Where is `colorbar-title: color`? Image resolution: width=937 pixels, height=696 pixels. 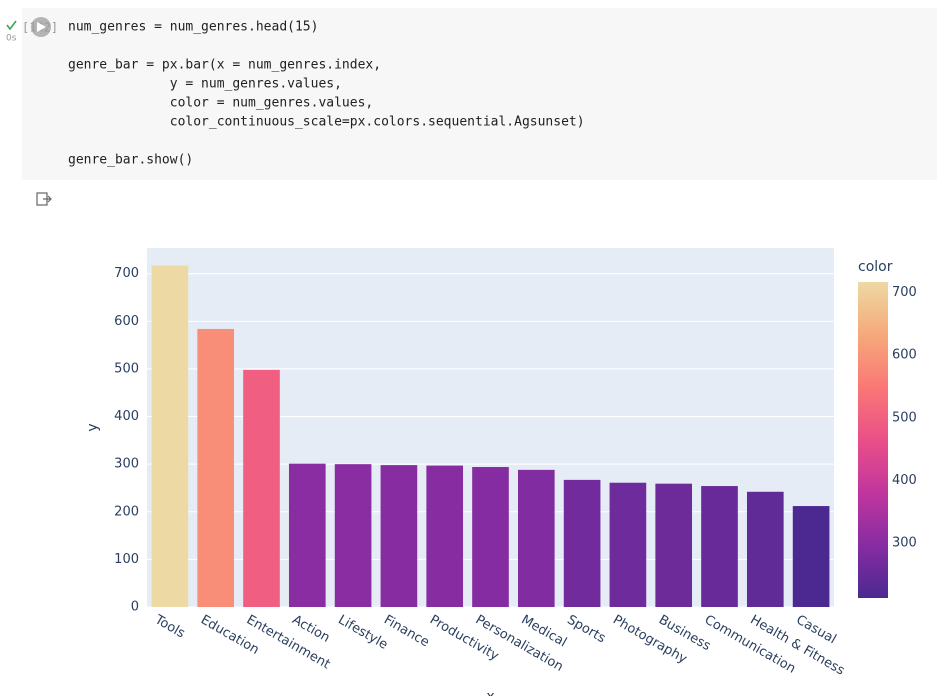 colorbar-title: color is located at coordinates (875, 267).